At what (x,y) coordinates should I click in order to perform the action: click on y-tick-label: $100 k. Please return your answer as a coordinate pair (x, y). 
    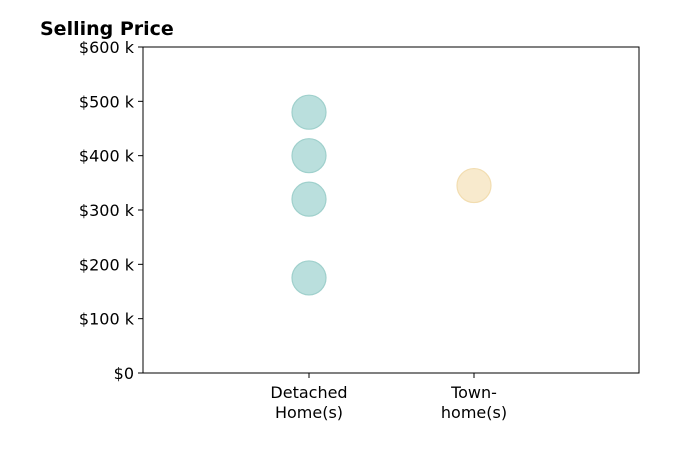
    Looking at the image, I should click on (107, 319).